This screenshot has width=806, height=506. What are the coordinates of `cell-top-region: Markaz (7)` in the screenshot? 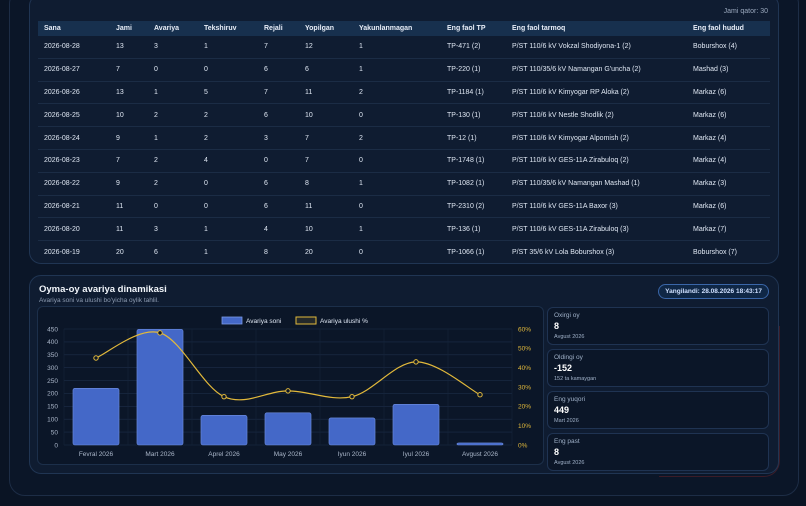 It's located at (728, 229).